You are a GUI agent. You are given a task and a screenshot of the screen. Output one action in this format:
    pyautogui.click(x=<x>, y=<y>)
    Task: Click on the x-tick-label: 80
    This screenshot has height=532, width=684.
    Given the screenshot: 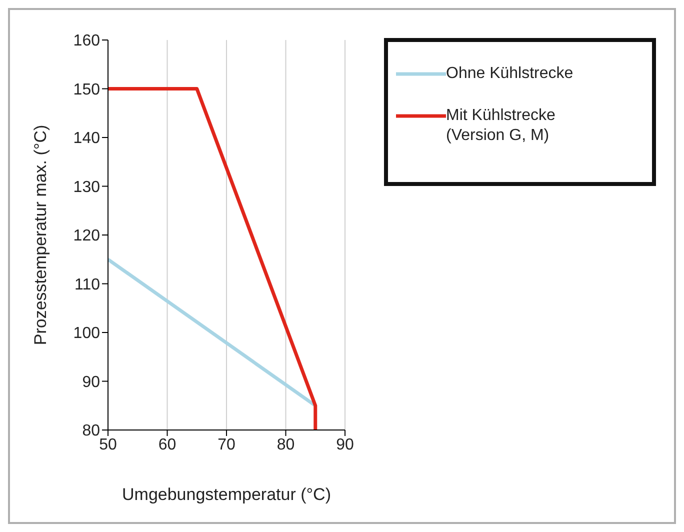 What is the action you would take?
    pyautogui.click(x=285, y=445)
    